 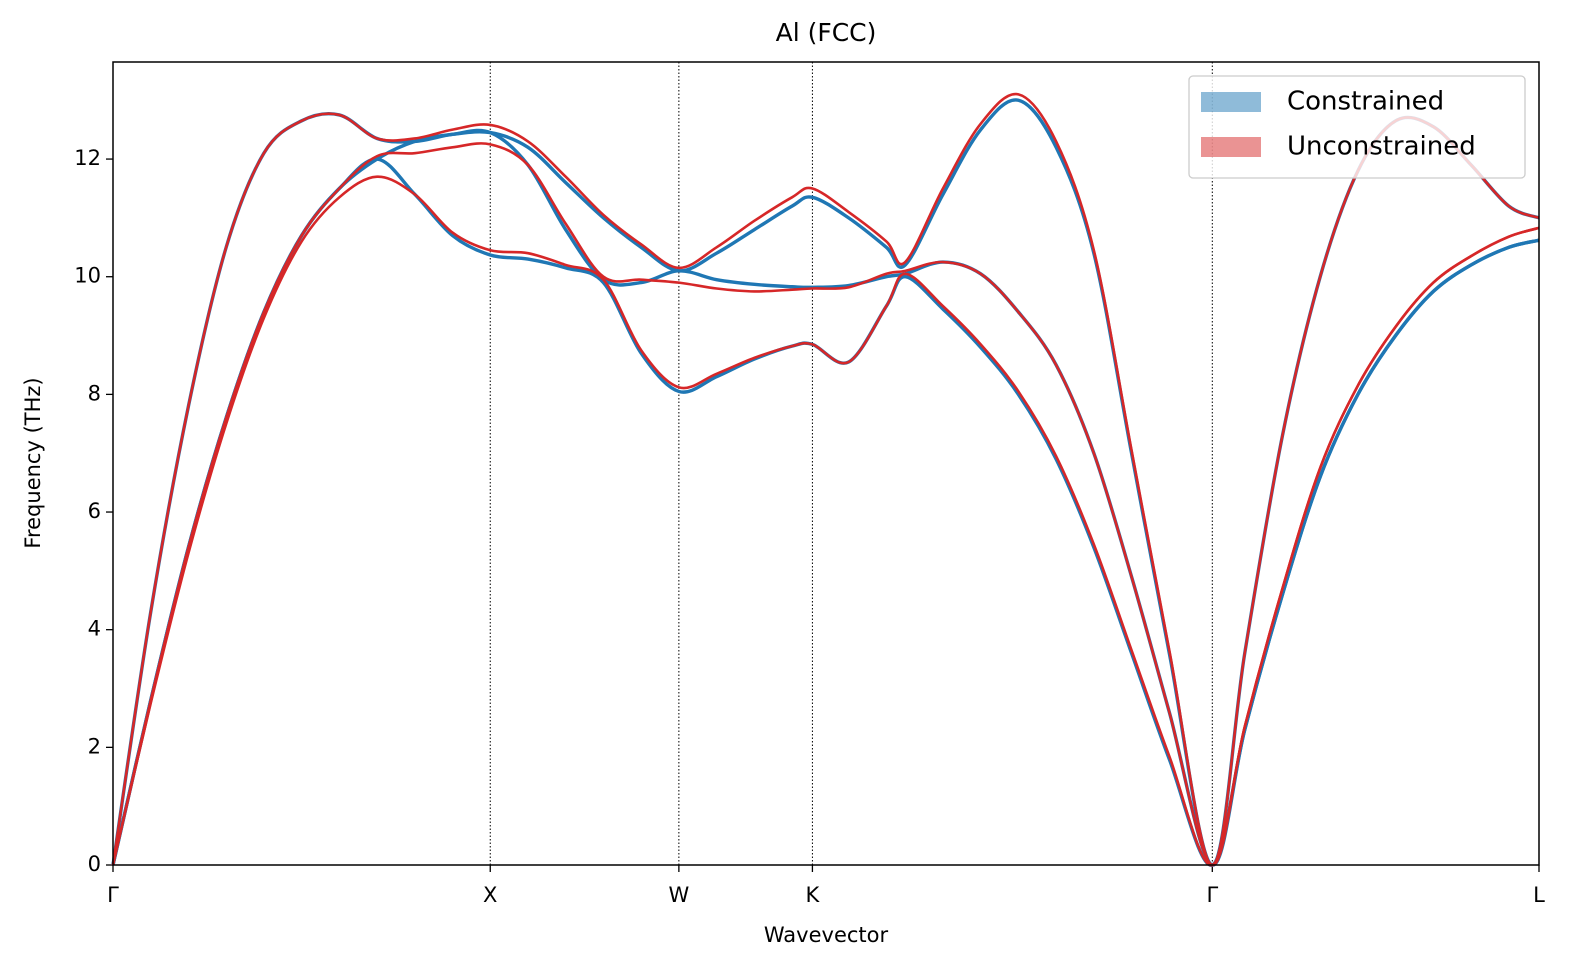 I want to click on y-tick-label: 6, so click(x=94, y=511).